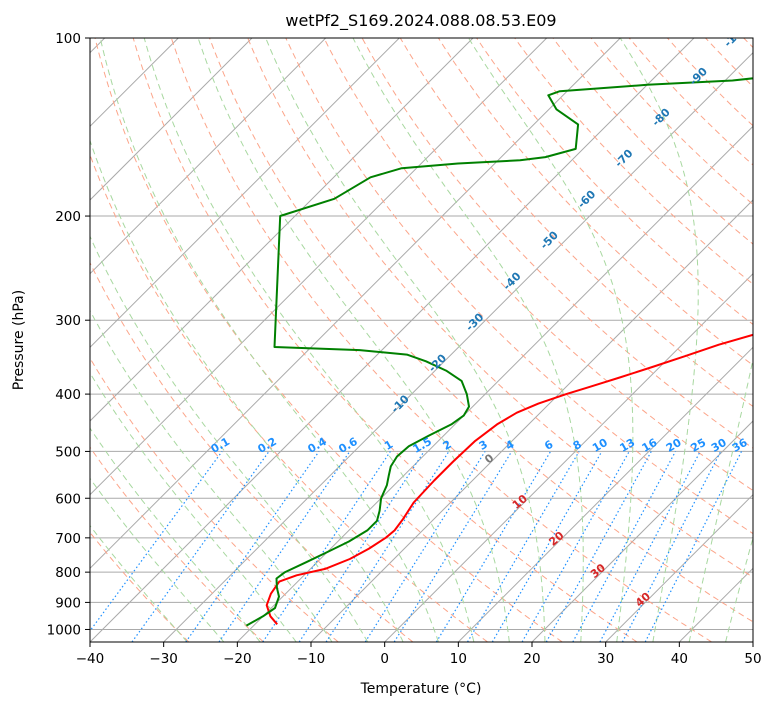 Image resolution: width=775 pixels, height=708 pixels. I want to click on x-tick-label: 50, so click(752, 659).